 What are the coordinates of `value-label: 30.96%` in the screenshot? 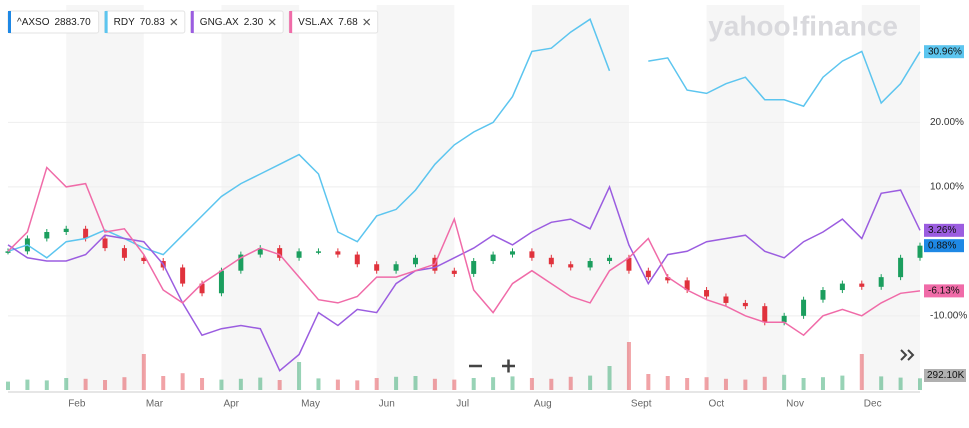 It's located at (945, 51).